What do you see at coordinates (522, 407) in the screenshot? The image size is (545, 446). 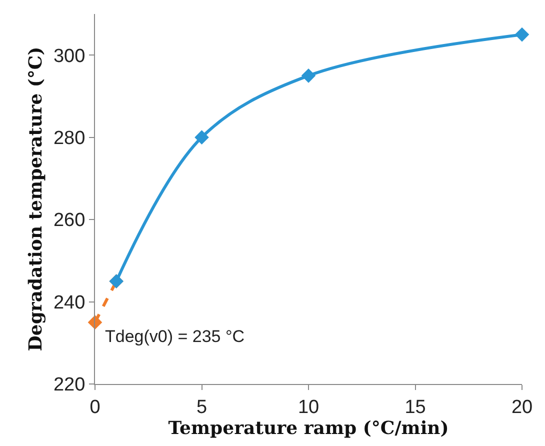 I see `x-tick-label: 20` at bounding box center [522, 407].